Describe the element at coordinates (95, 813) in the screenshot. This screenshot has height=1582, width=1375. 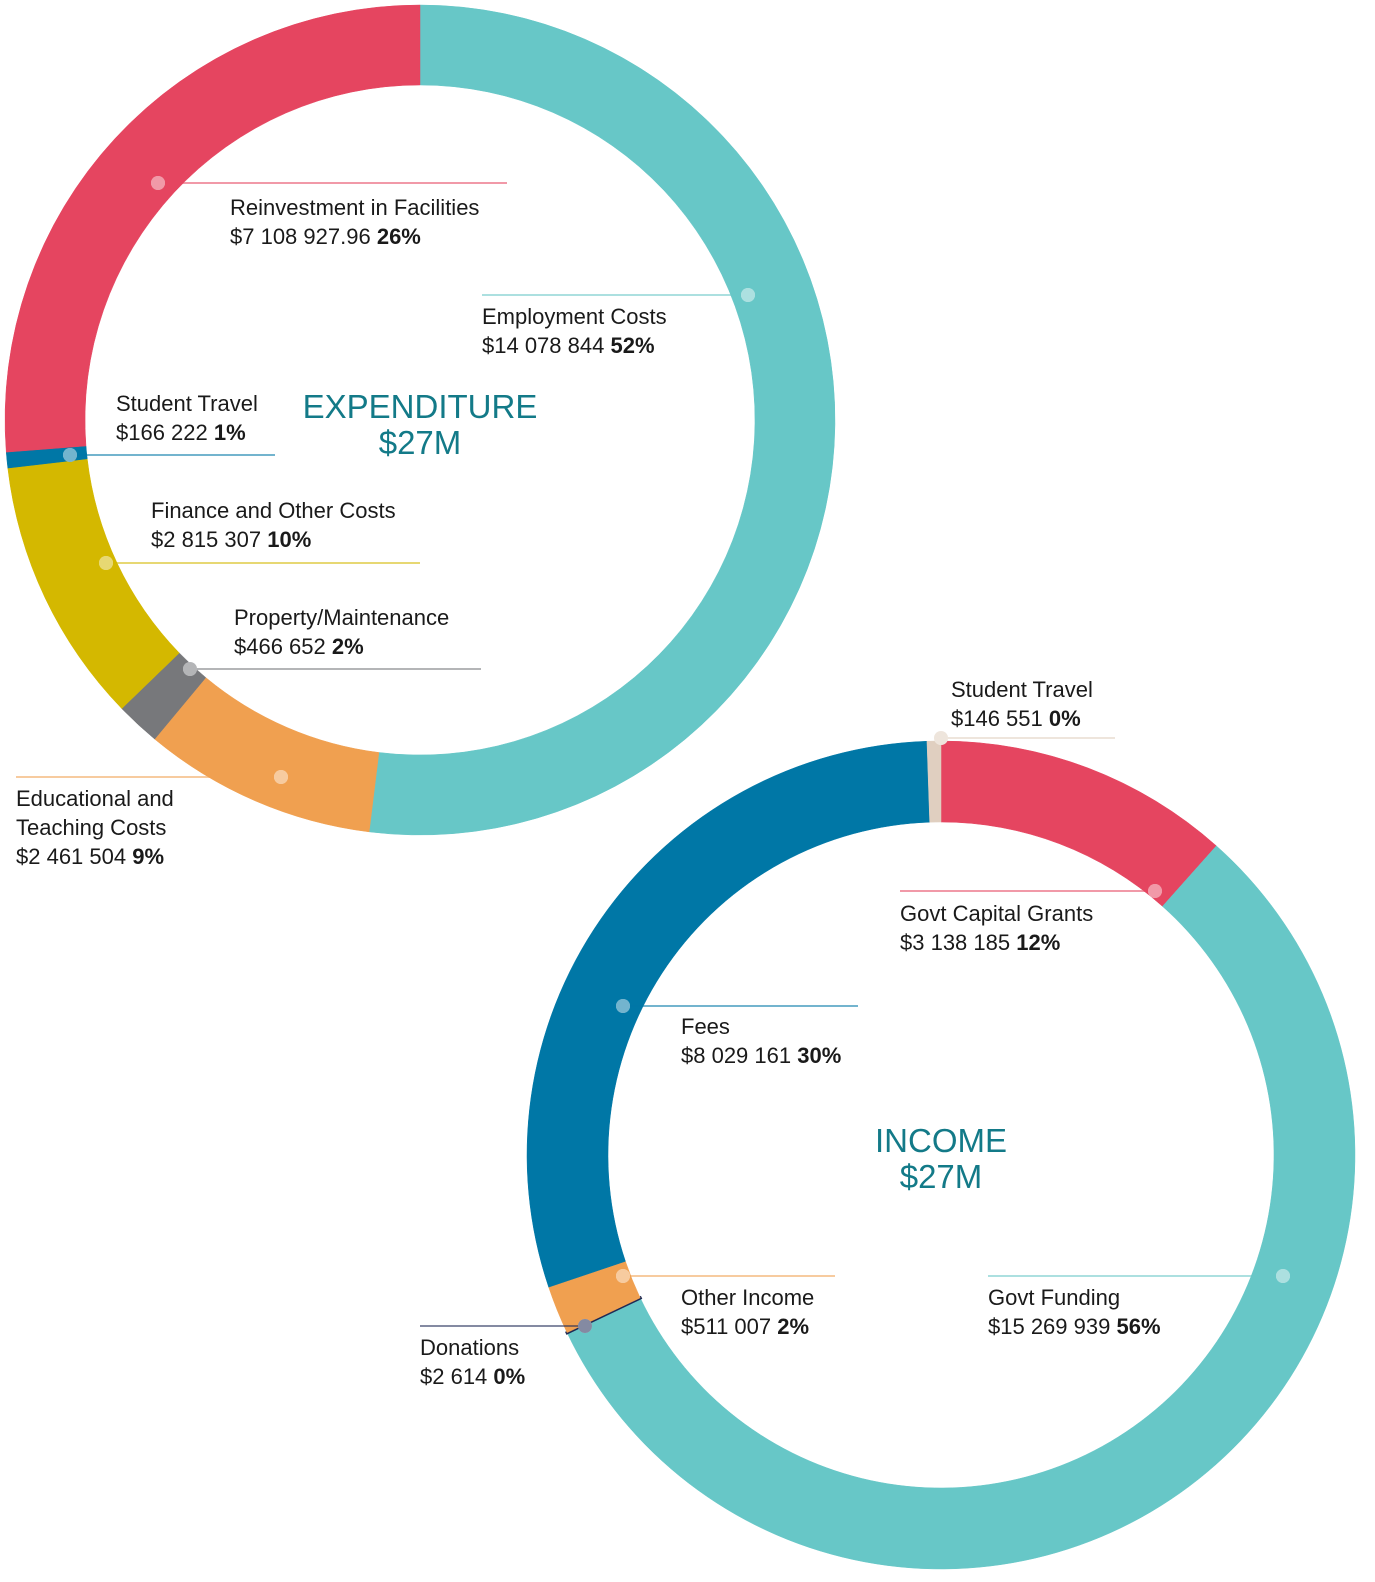
I see `category-name: Educational and Teaching Costs` at that location.